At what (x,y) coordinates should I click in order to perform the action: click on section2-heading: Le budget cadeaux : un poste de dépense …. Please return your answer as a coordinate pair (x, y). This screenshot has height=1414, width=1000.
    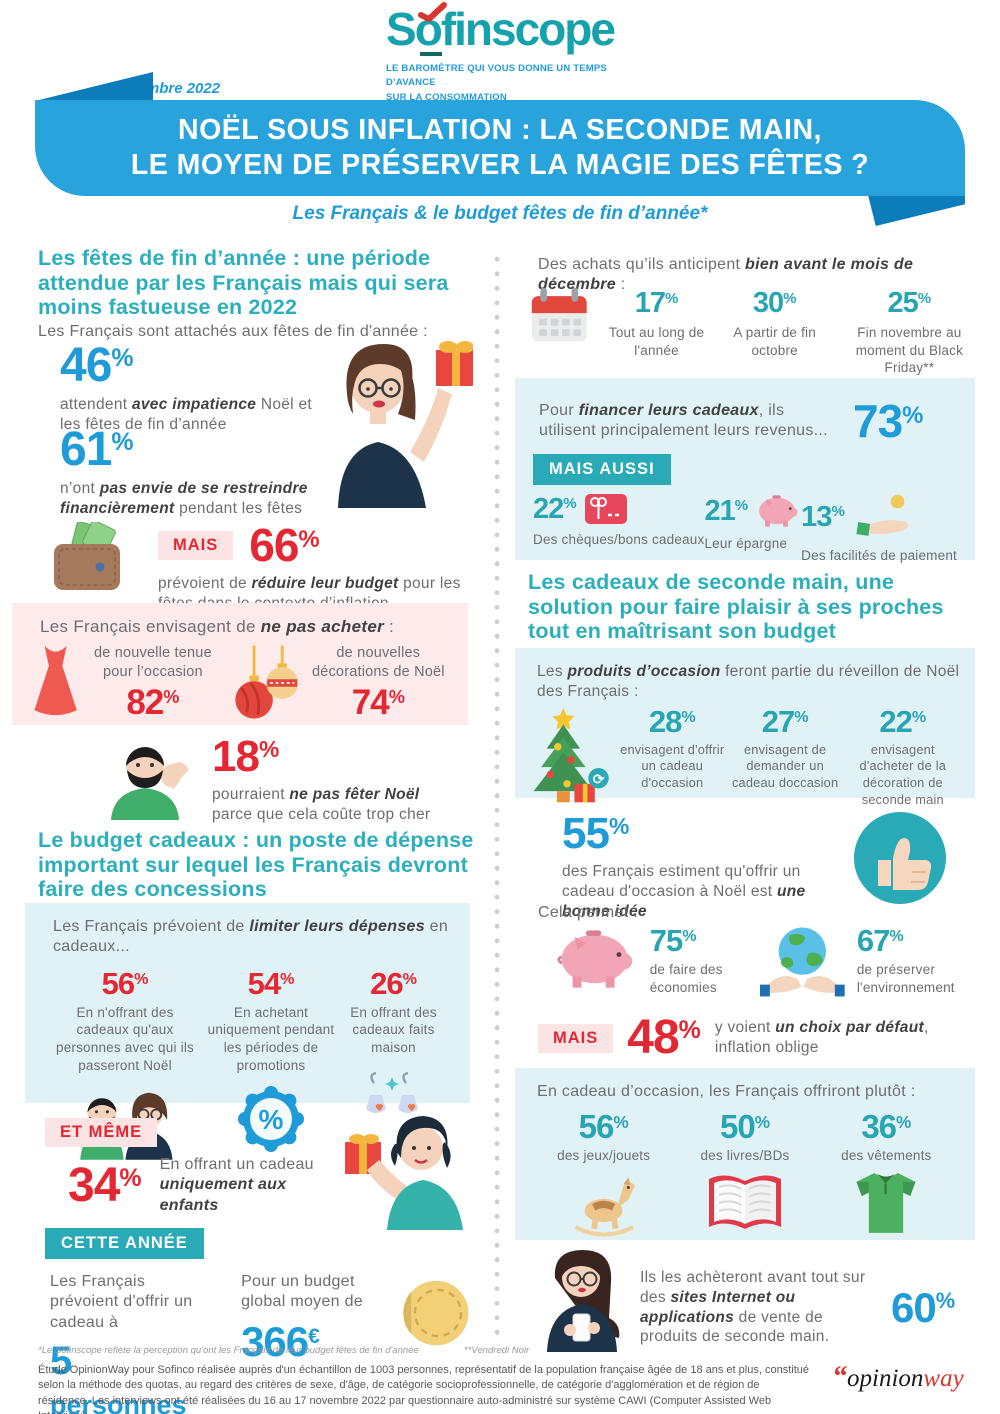
    Looking at the image, I should click on (256, 865).